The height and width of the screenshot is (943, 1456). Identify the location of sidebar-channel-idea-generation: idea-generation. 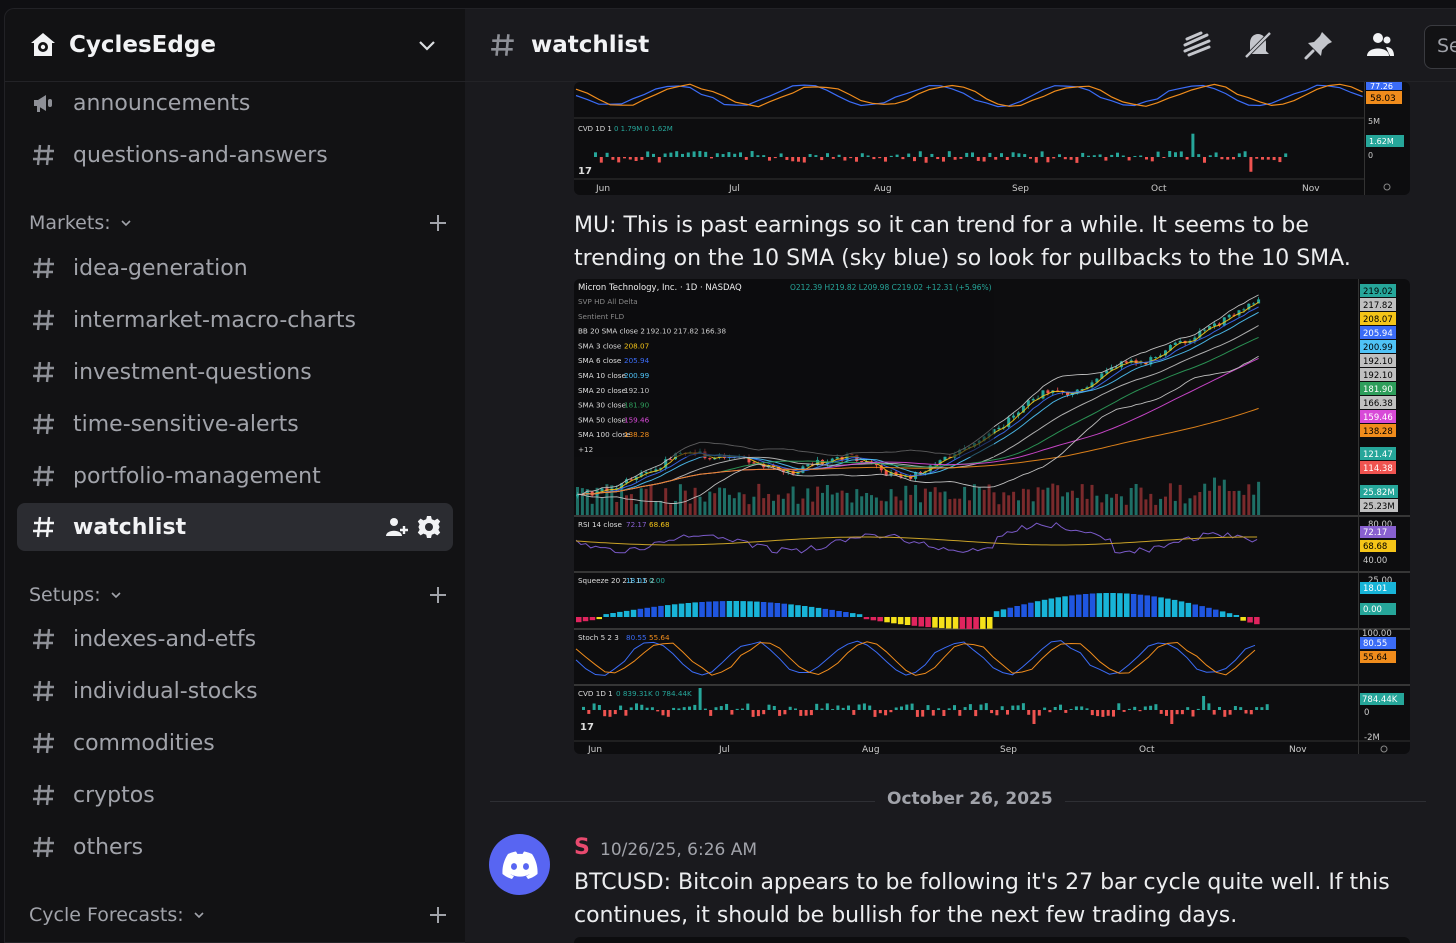
(235, 268).